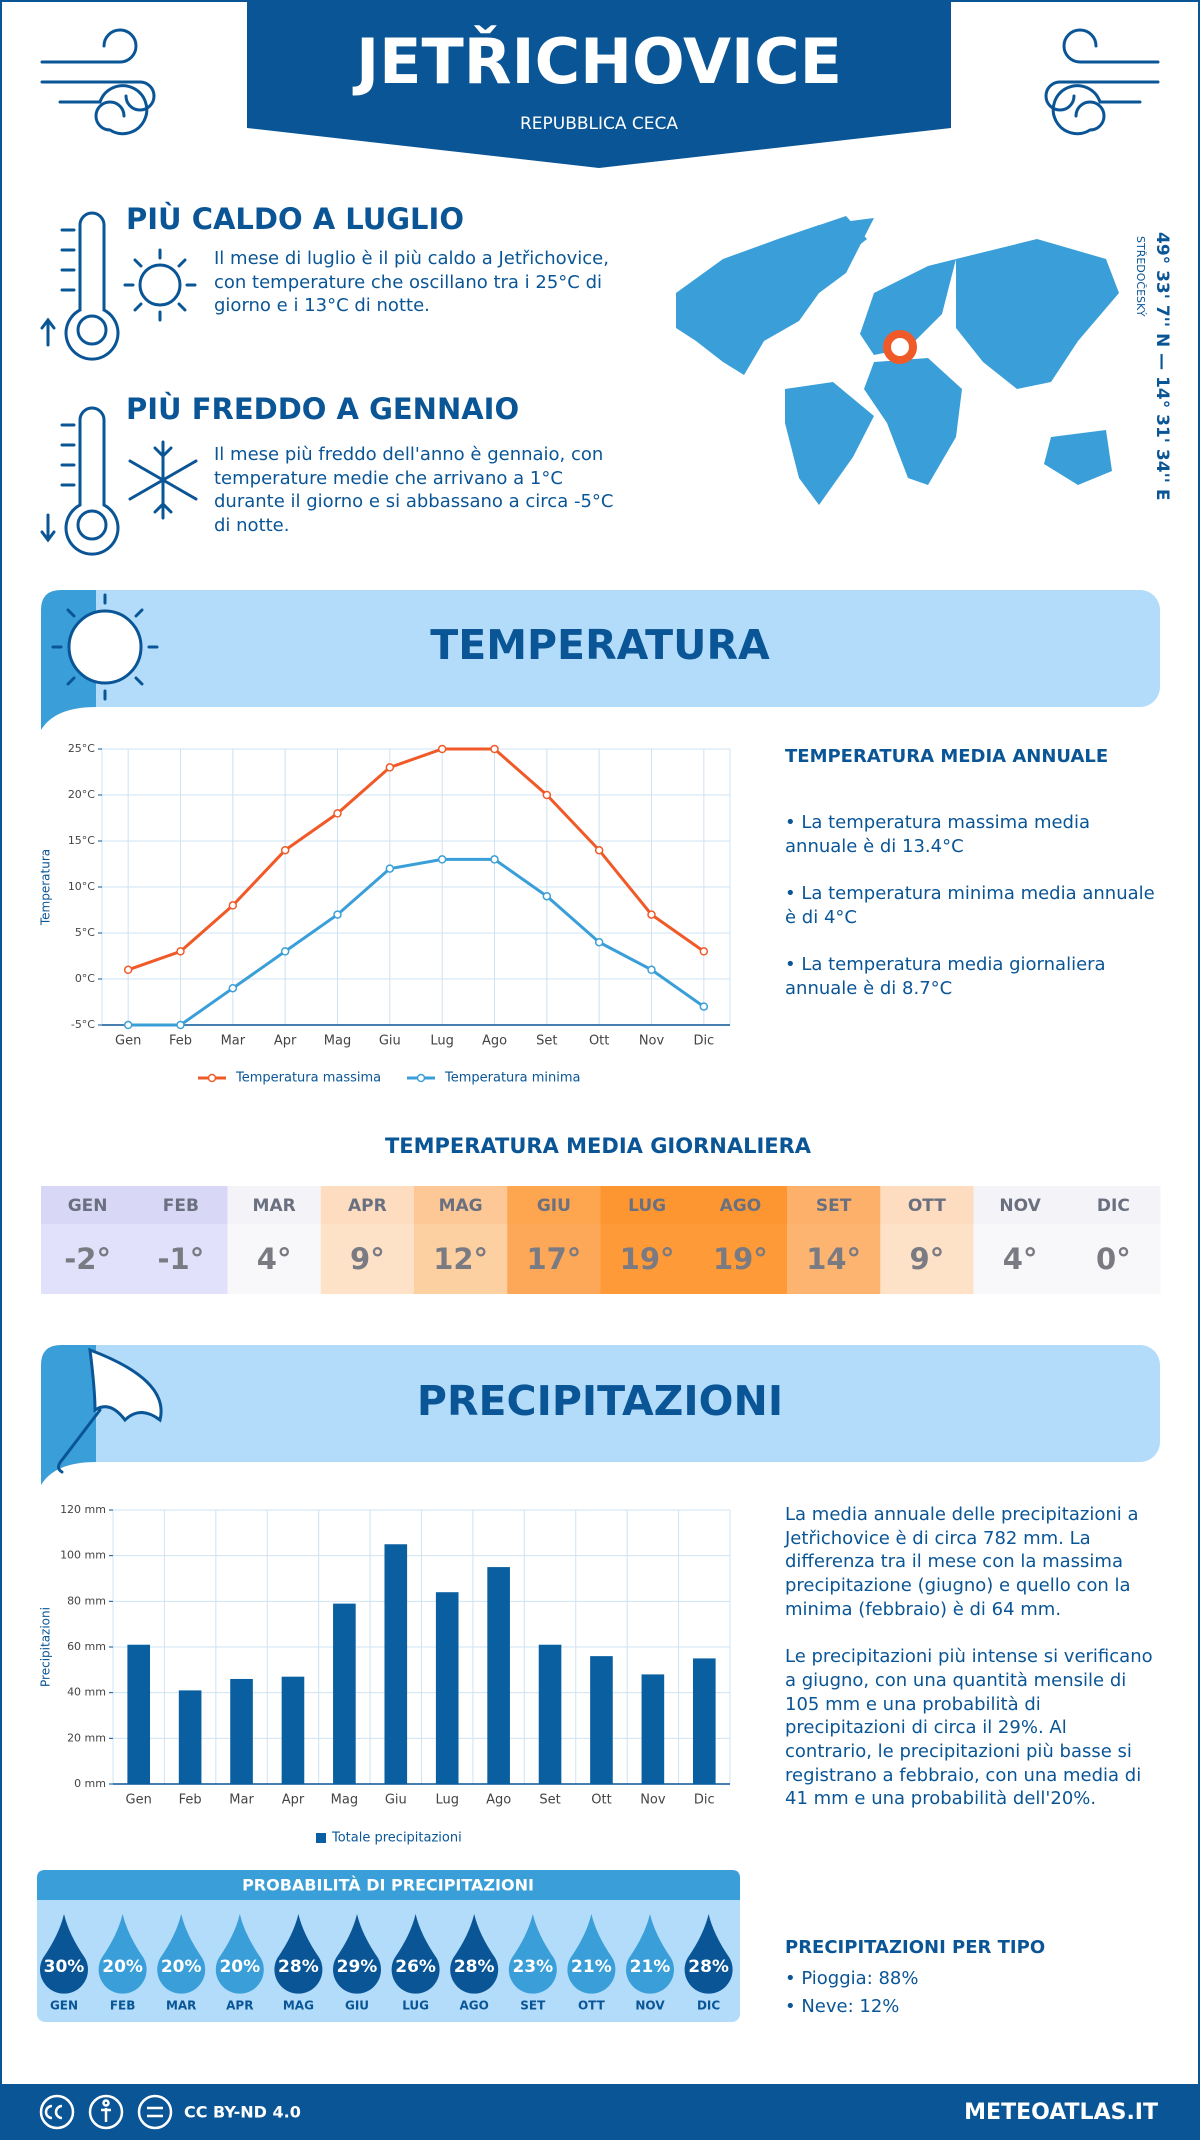 The image size is (1200, 2140). What do you see at coordinates (86, 1646) in the screenshot?
I see `y-tick-label: 60 mm` at bounding box center [86, 1646].